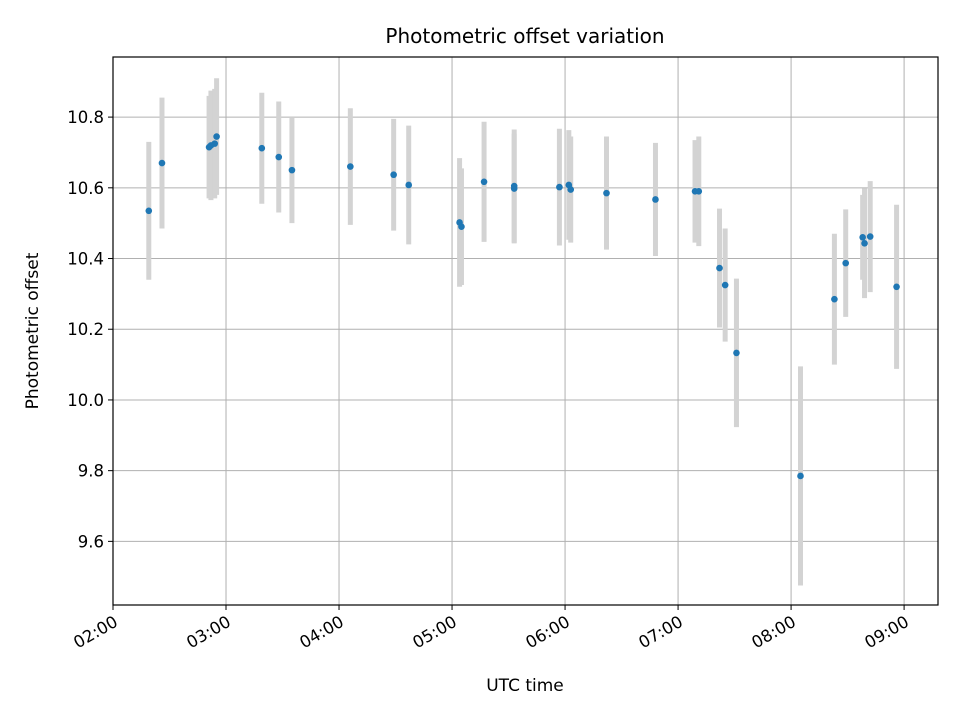  I want to click on x-axis: 02:00 03:00 04:00 05:00 06:00 07:00 08:00 09:00, so click(491, 628).